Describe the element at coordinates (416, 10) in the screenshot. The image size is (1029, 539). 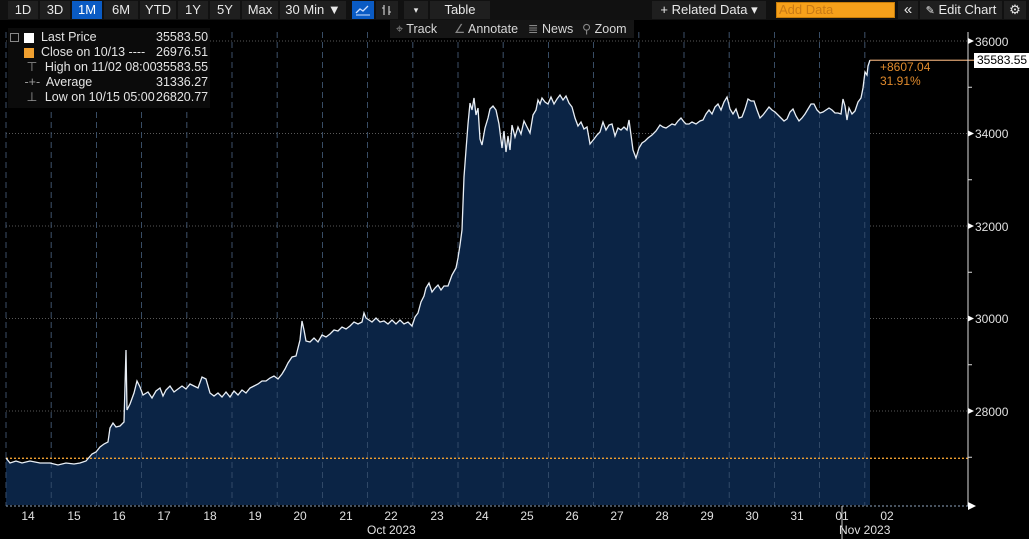
I see `chart-type-dropdown: ▾` at that location.